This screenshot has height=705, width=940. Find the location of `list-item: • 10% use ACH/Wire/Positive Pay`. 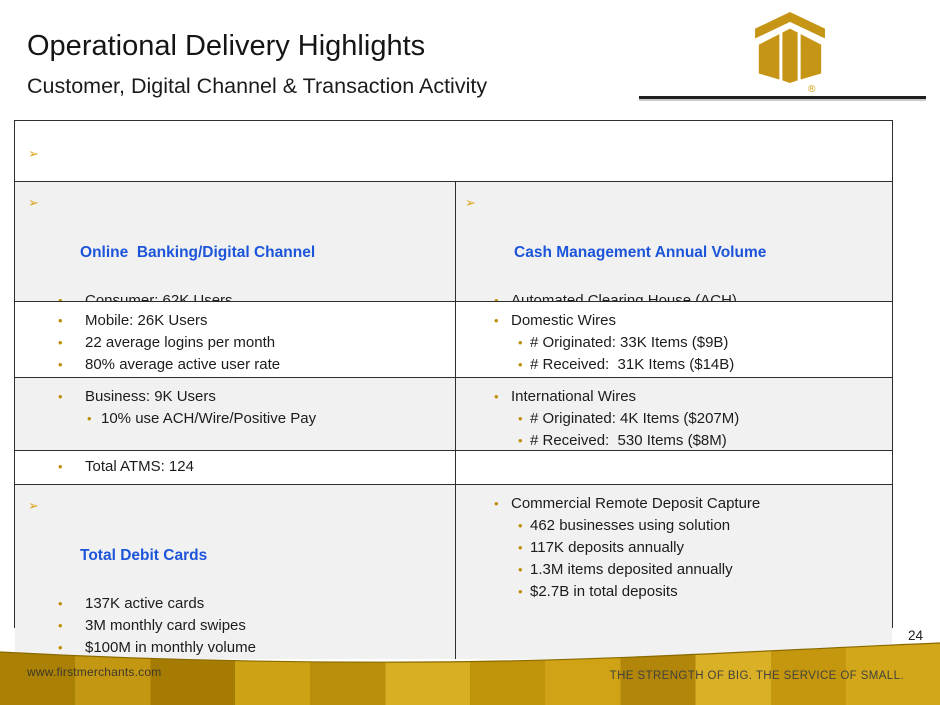

list-item: • 10% use ACH/Wire/Positive Pay is located at coordinates (232, 419).